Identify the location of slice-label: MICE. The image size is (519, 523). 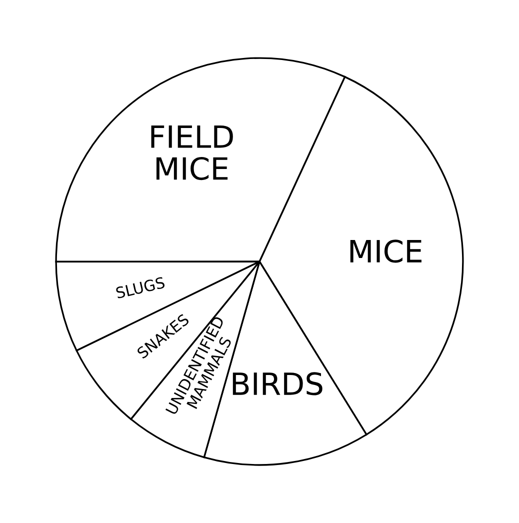
(386, 251).